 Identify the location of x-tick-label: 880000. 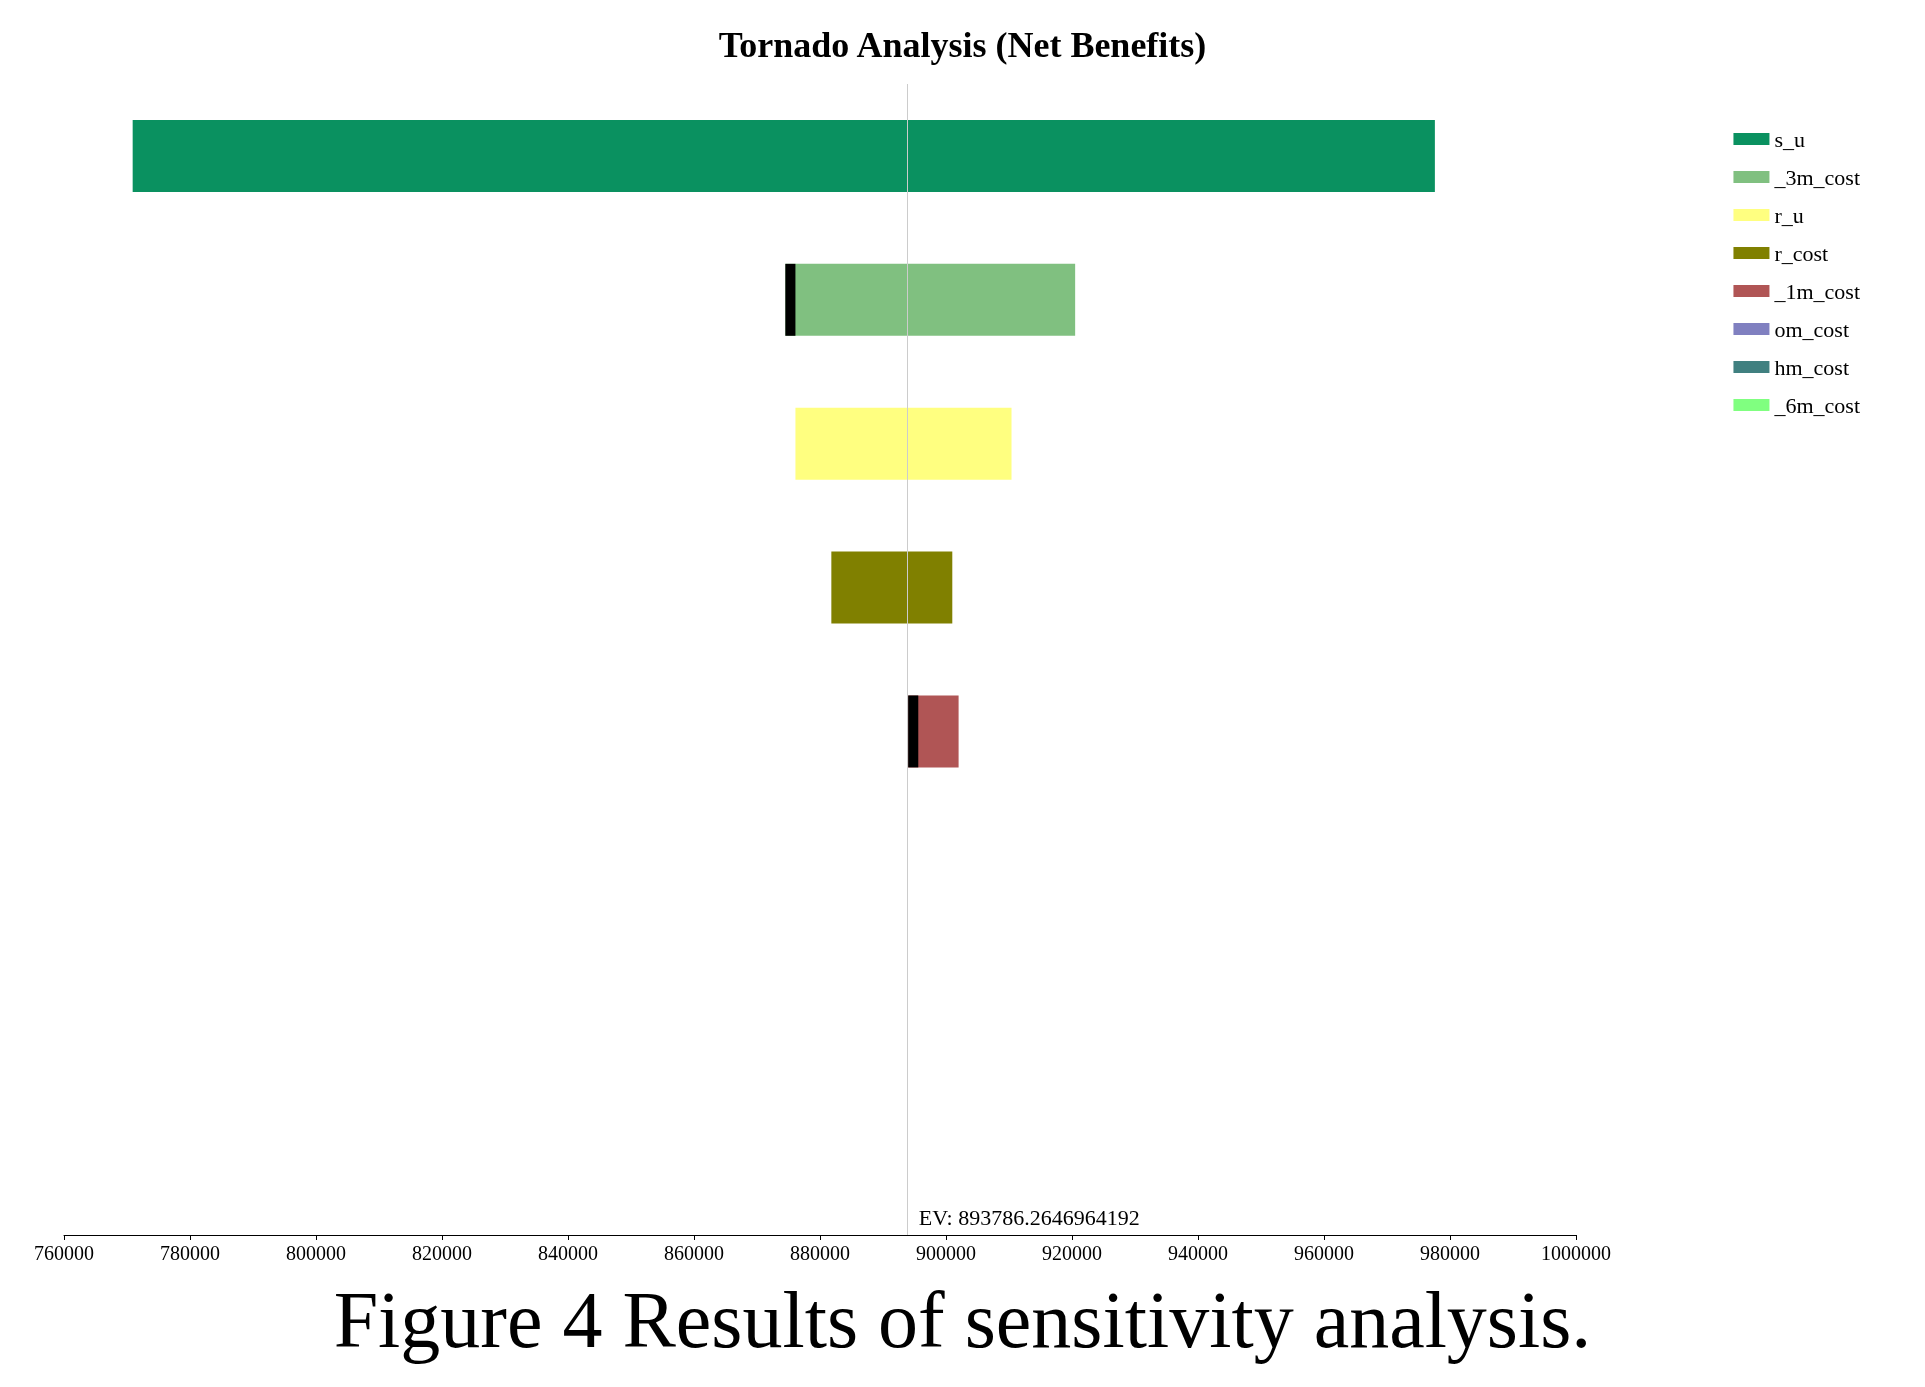
(820, 1253).